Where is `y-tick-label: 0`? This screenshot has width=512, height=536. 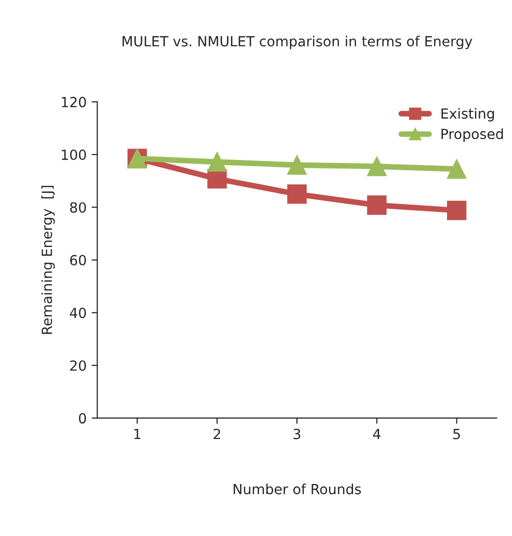 y-tick-label: 0 is located at coordinates (82, 418).